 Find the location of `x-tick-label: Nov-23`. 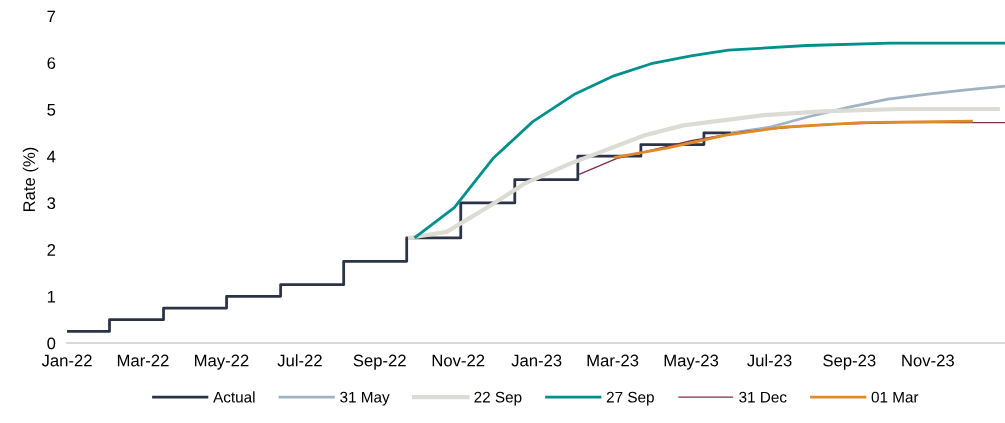

x-tick-label: Nov-23 is located at coordinates (928, 360).